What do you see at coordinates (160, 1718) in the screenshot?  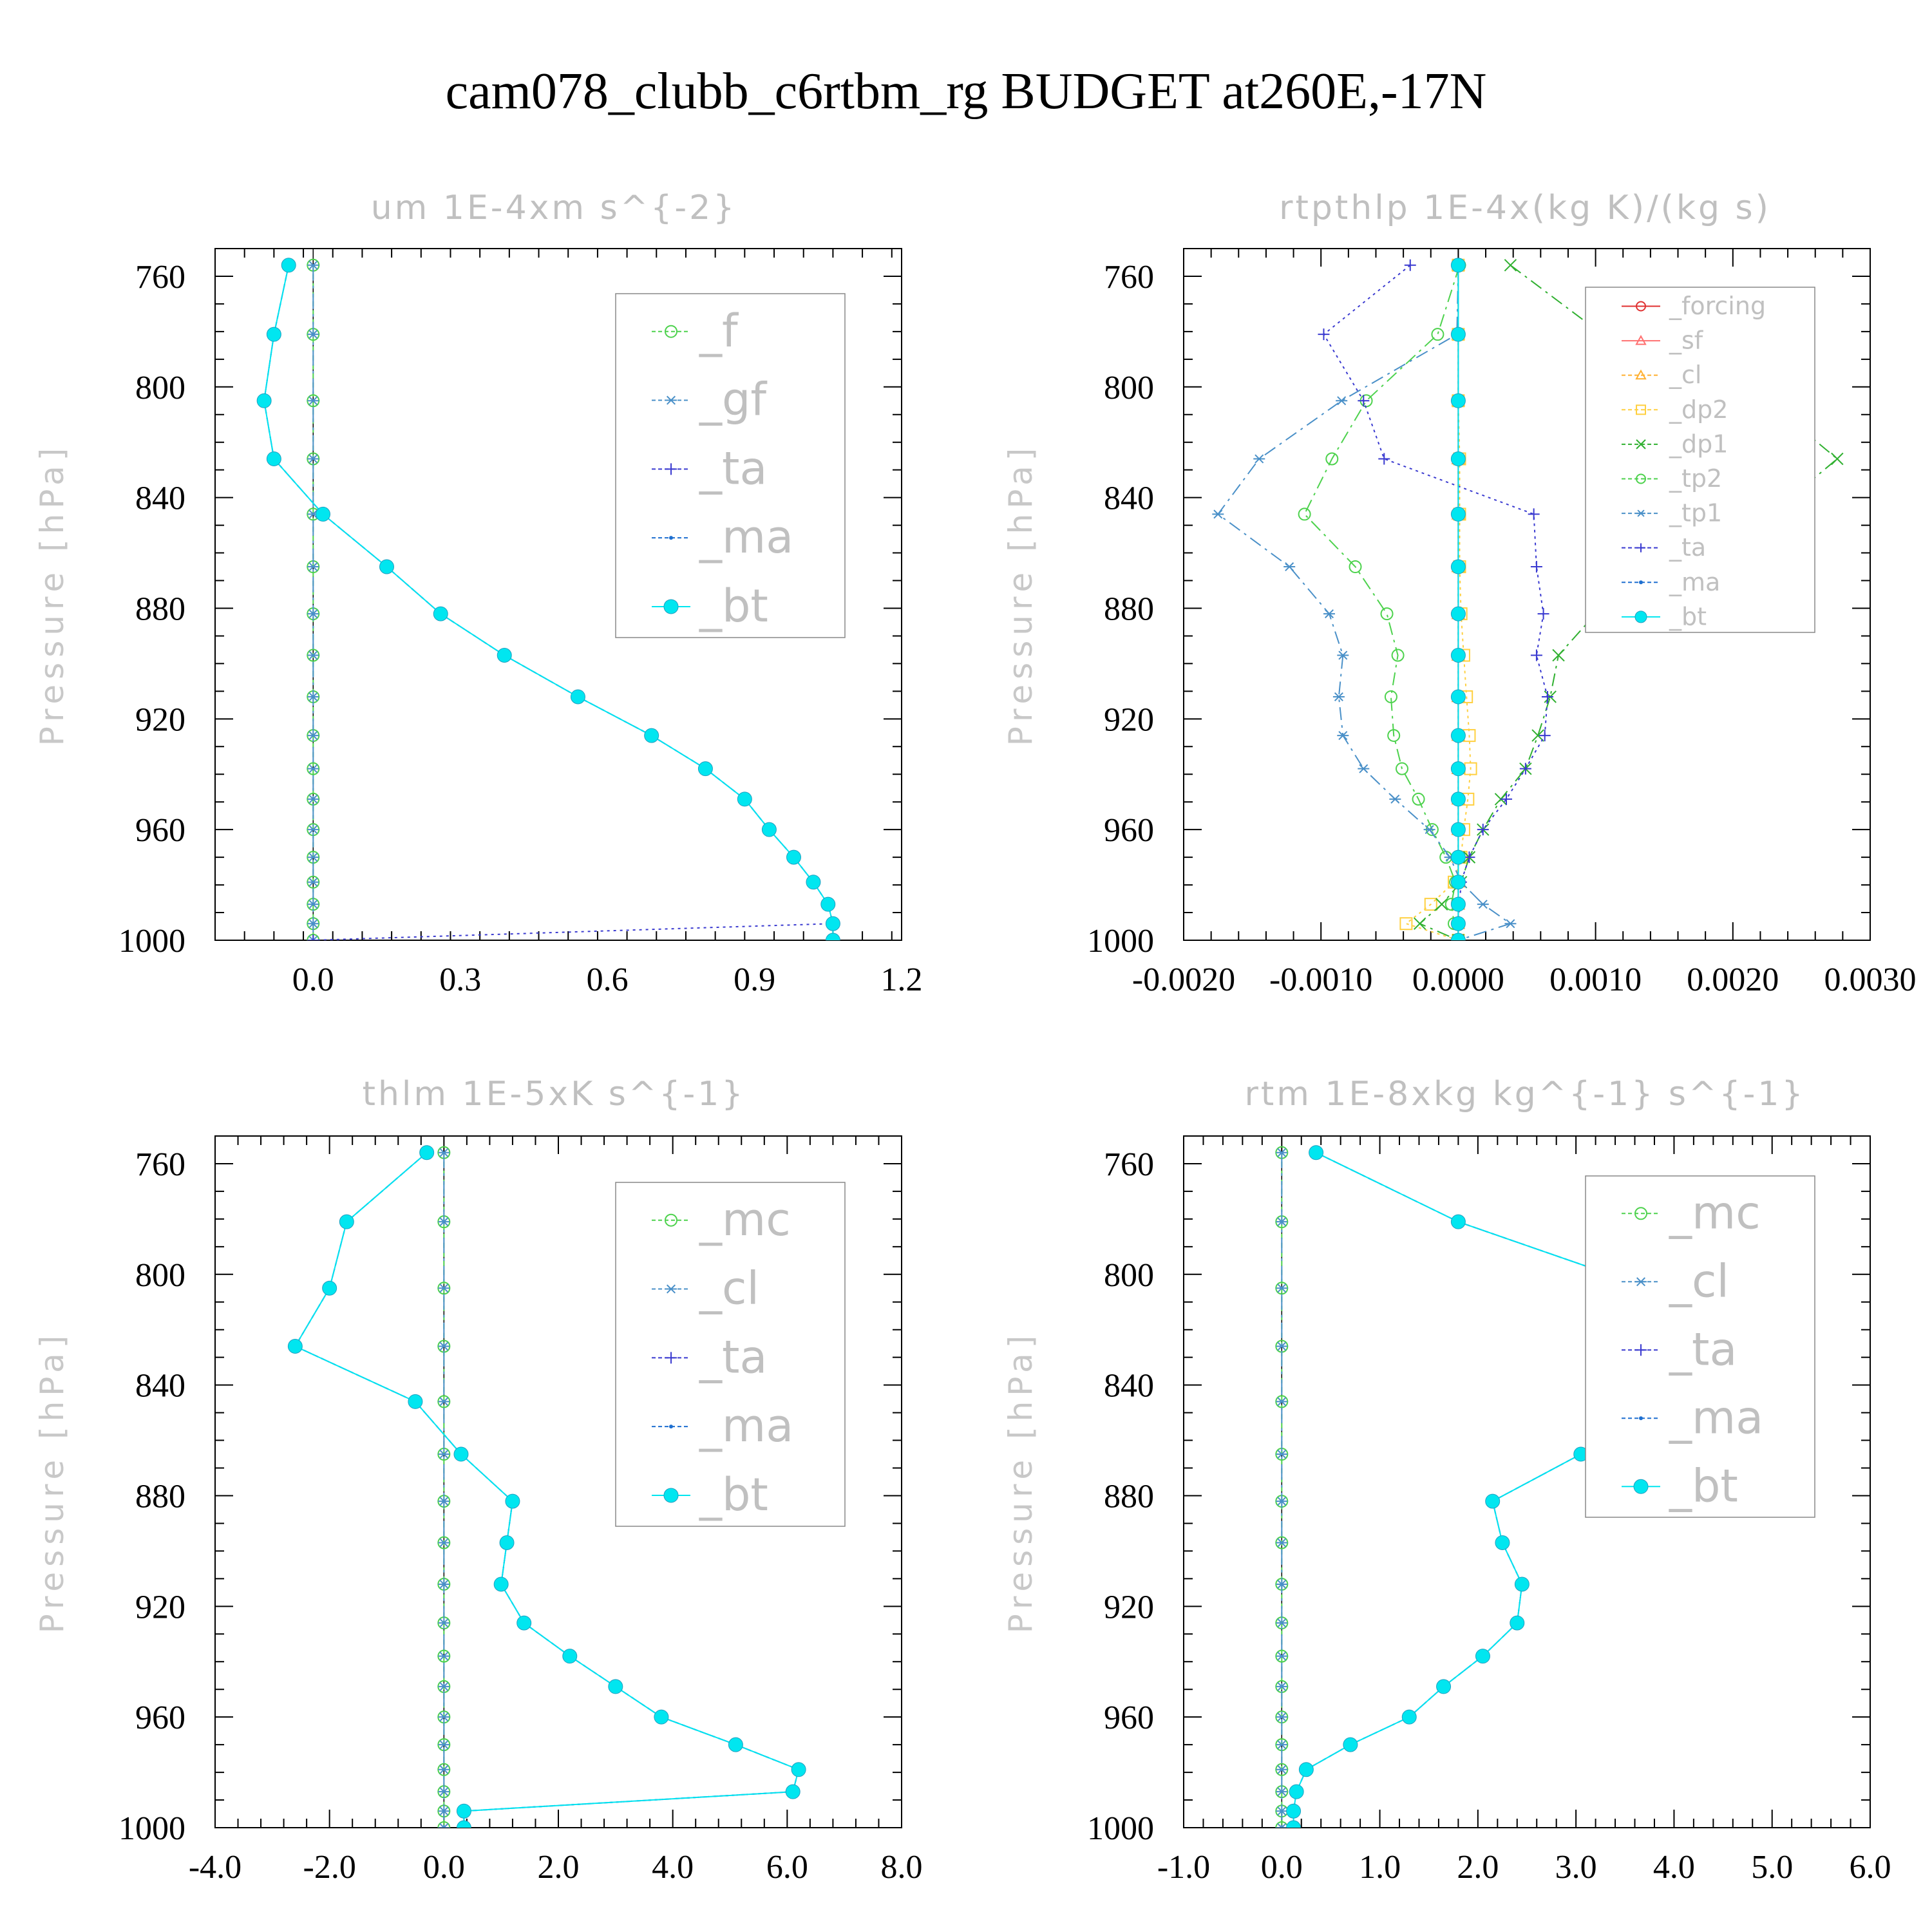 I see `y-tick-label: 960` at bounding box center [160, 1718].